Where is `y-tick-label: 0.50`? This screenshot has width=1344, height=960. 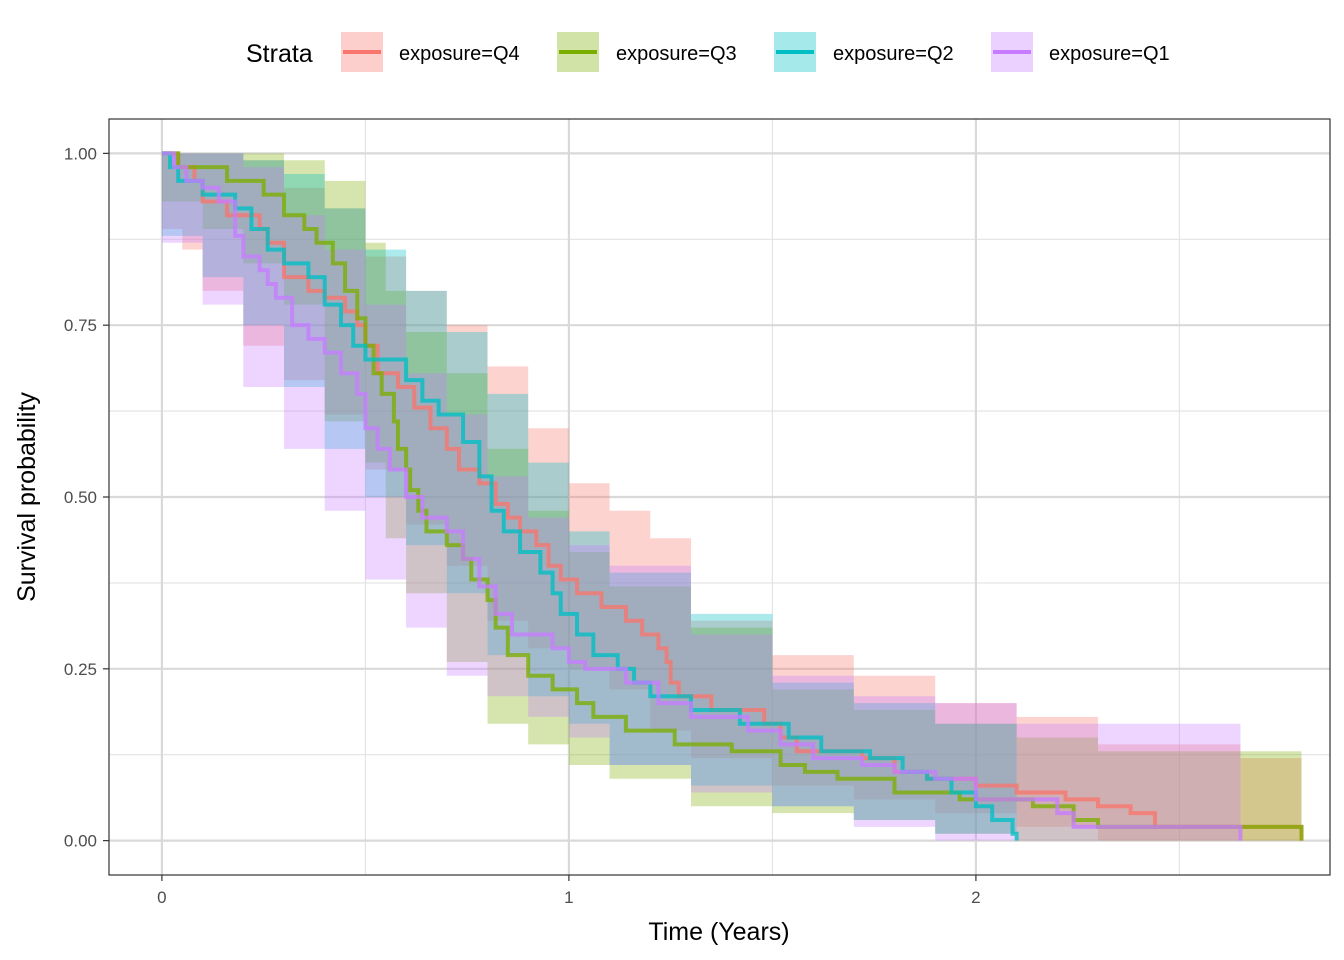
y-tick-label: 0.50 is located at coordinates (80, 497).